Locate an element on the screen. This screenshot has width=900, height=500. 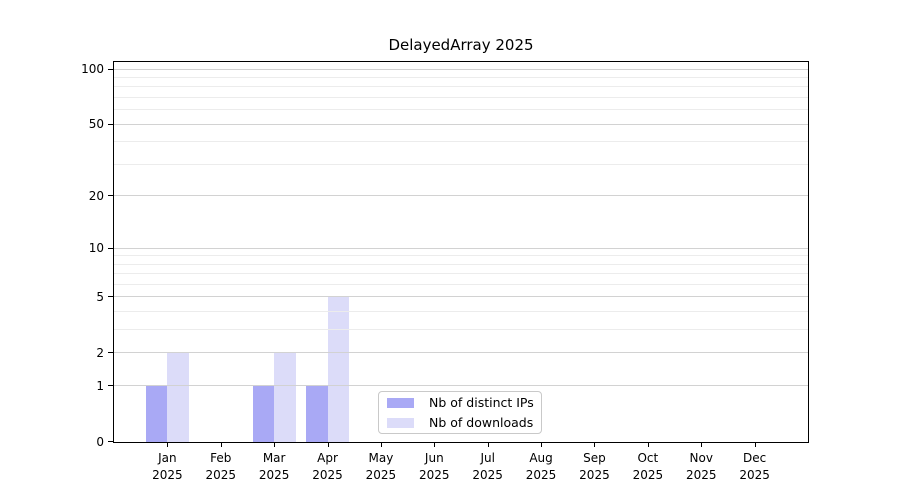
legend-label: Nb of downloads is located at coordinates (481, 422).